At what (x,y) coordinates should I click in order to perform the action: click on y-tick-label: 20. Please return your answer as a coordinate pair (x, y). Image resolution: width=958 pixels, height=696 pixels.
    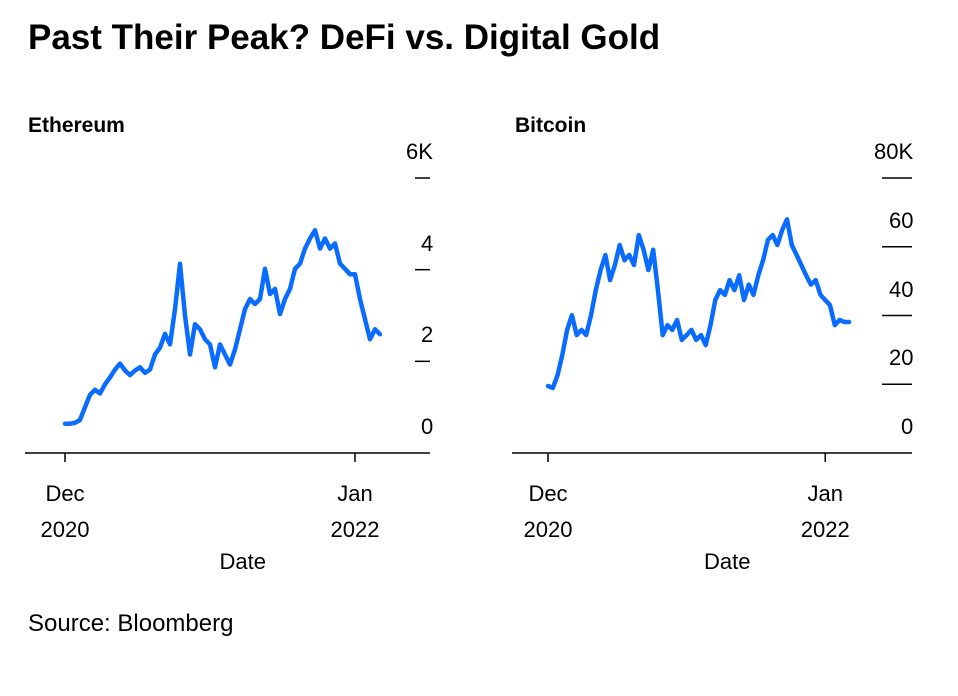
    Looking at the image, I should click on (901, 358).